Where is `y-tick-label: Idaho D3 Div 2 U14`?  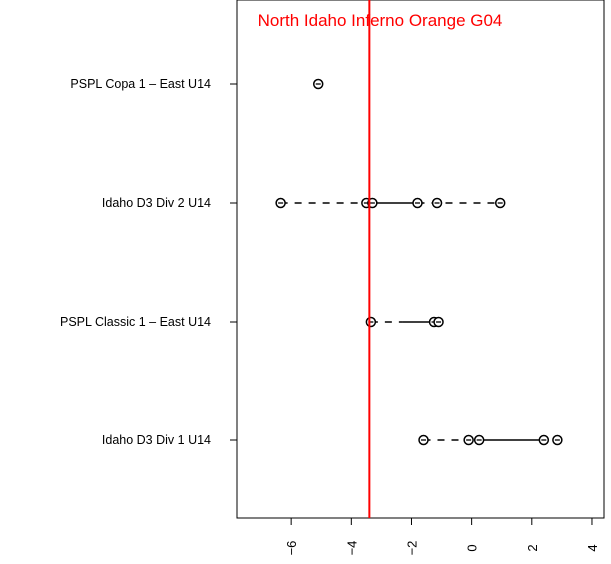 y-tick-label: Idaho D3 Div 2 U14 is located at coordinates (156, 203).